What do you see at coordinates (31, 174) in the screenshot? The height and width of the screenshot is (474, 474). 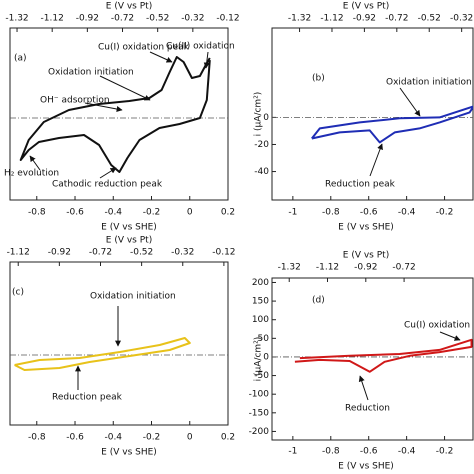 I see `annotation: H₂ evolution` at bounding box center [31, 174].